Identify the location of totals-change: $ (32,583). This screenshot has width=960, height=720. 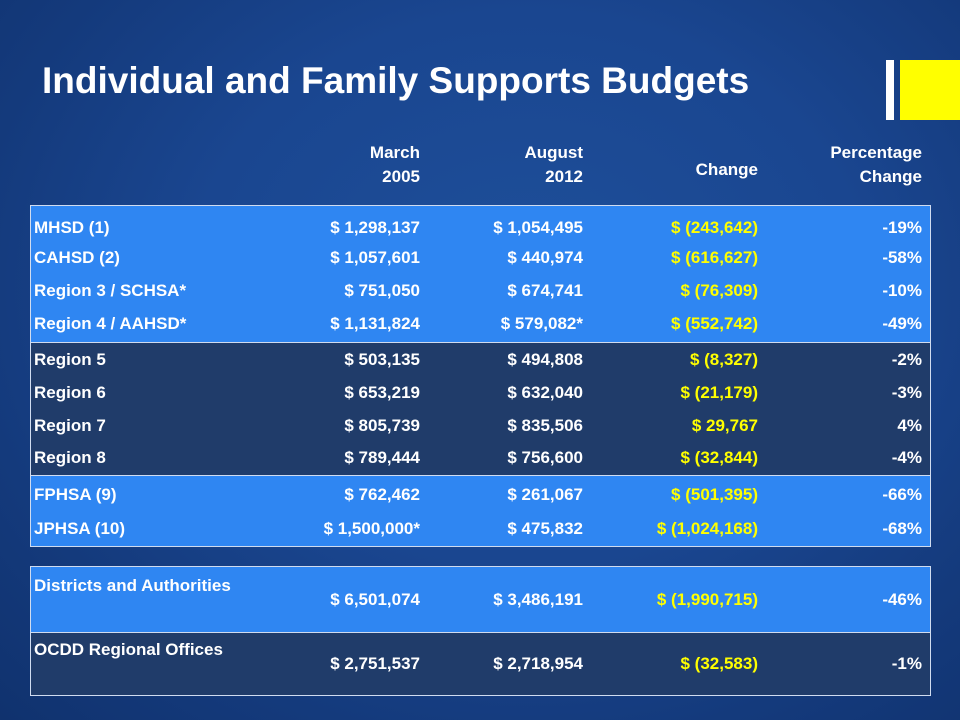
(719, 663).